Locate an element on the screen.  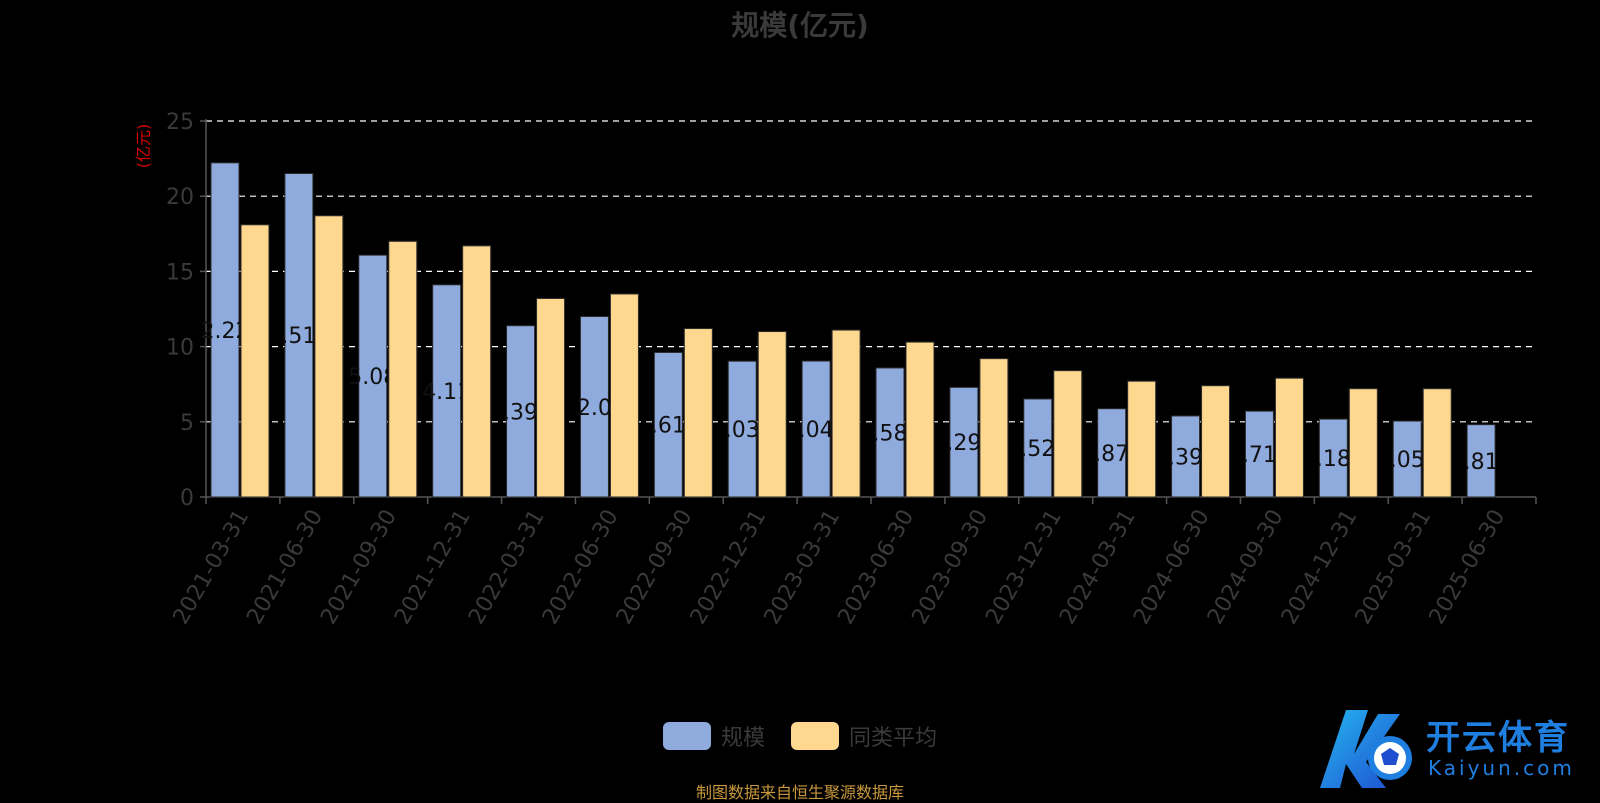
y-tick-label: 15 is located at coordinates (180, 272).